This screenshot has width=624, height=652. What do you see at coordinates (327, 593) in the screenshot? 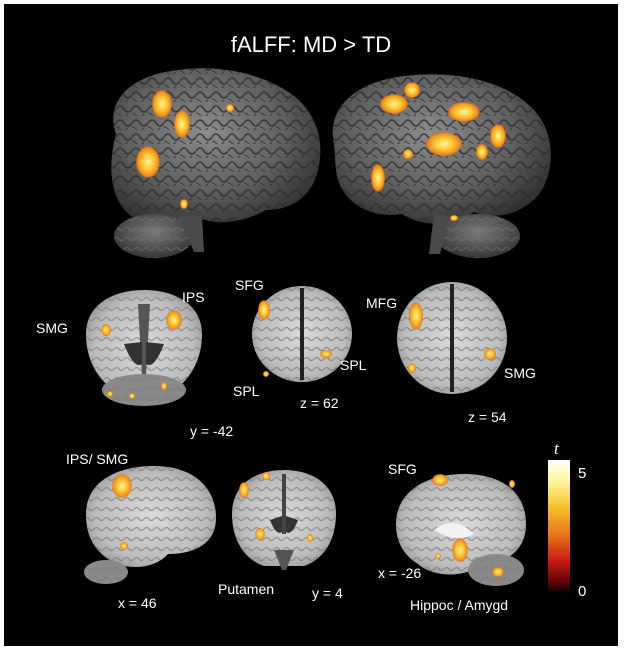
I see `label-y4: y = 4` at bounding box center [327, 593].